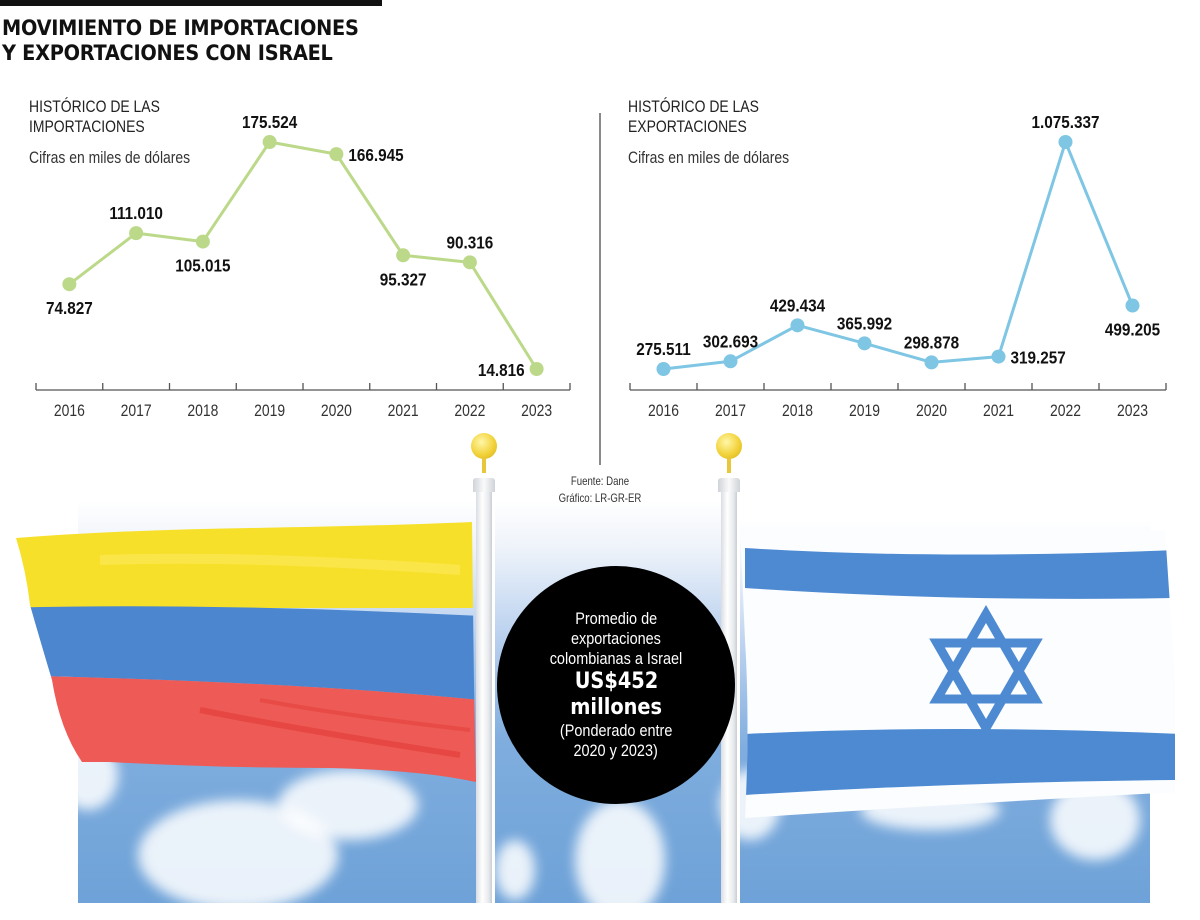 The width and height of the screenshot is (1200, 920). What do you see at coordinates (730, 341) in the screenshot?
I see `data-label: 302.693` at bounding box center [730, 341].